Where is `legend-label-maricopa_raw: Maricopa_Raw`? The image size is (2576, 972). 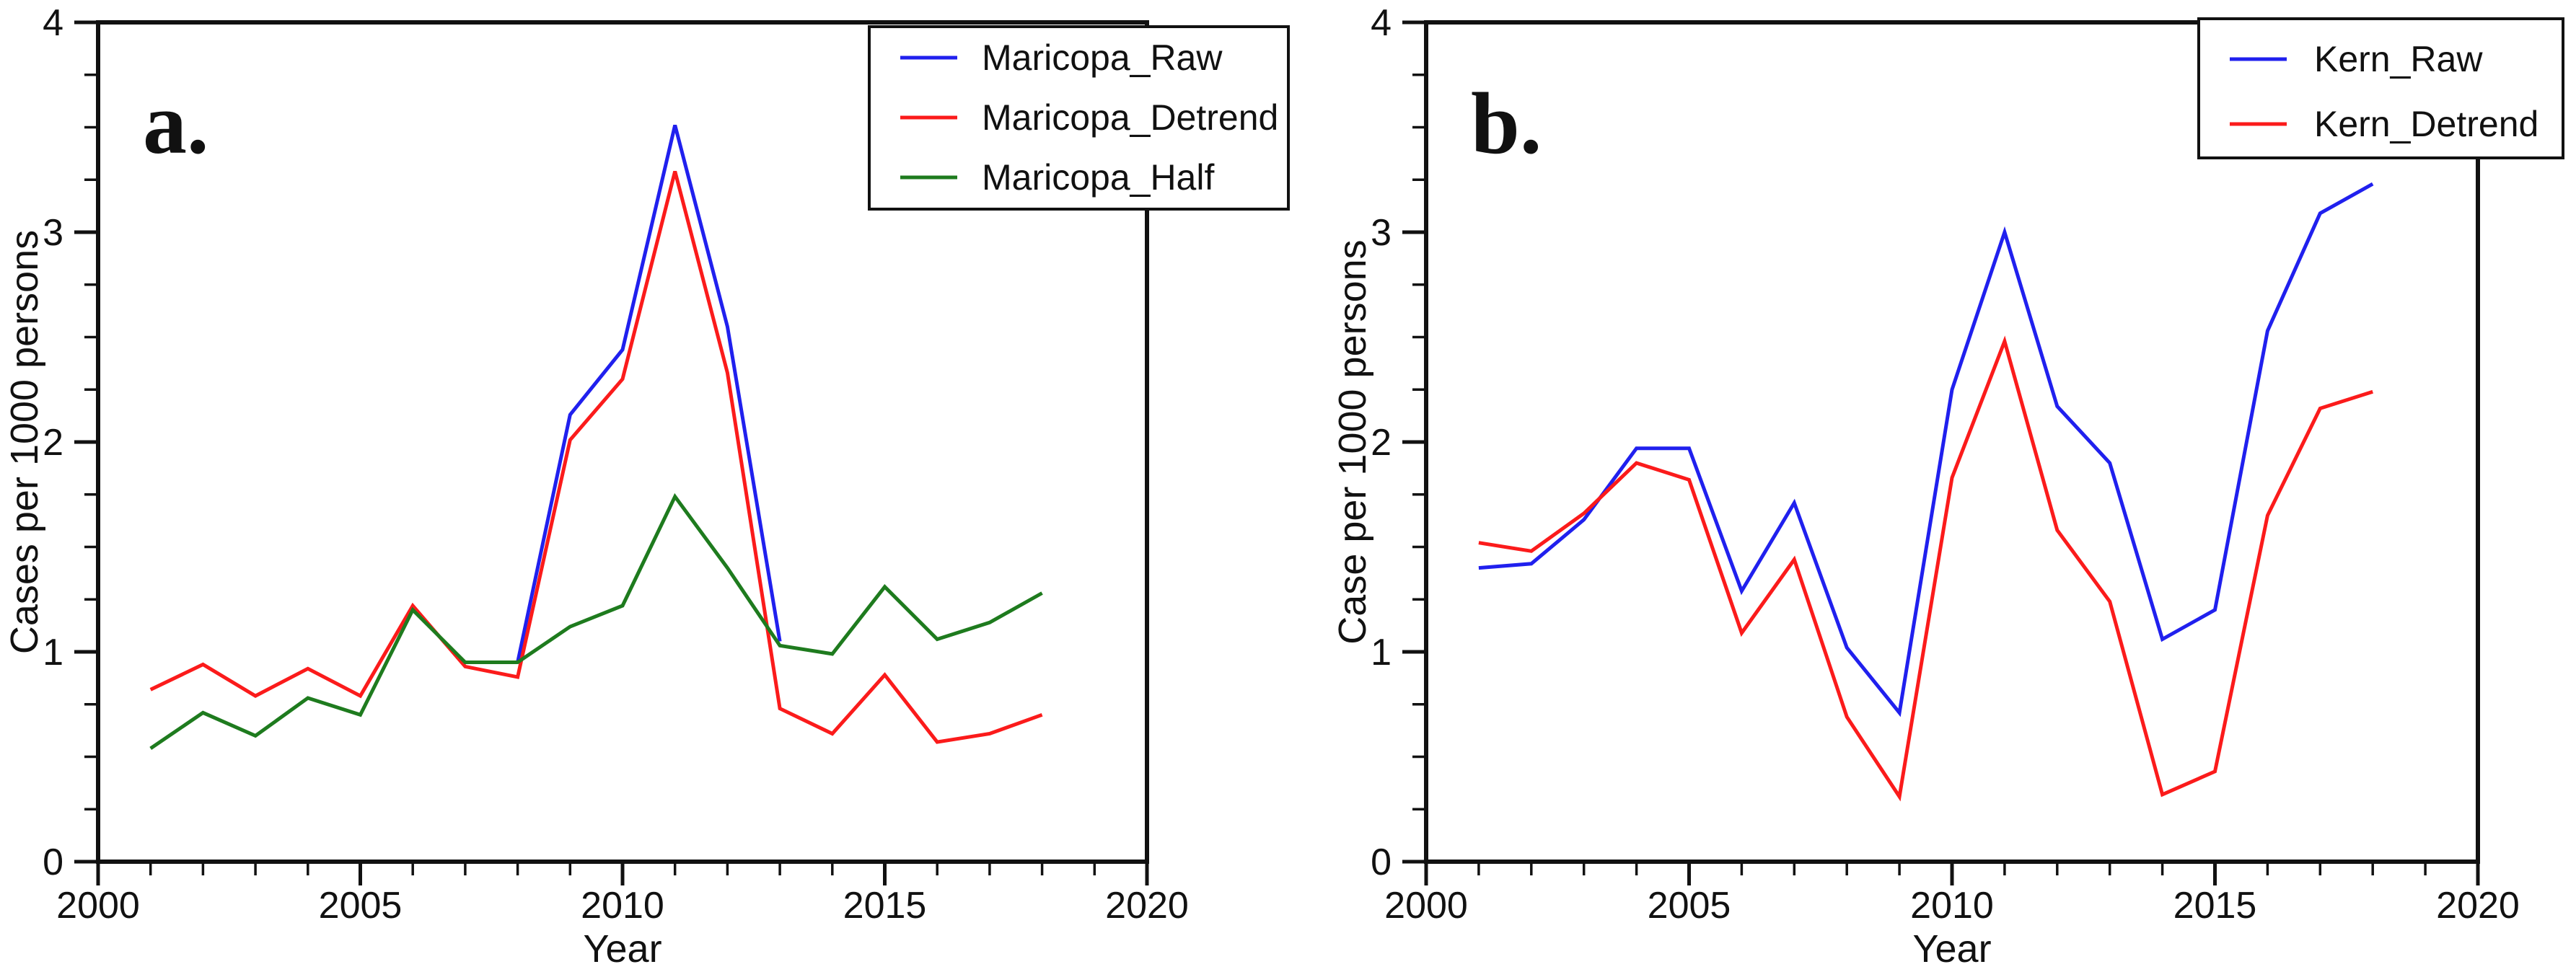 legend-label-maricopa_raw: Maricopa_Raw is located at coordinates (1102, 57).